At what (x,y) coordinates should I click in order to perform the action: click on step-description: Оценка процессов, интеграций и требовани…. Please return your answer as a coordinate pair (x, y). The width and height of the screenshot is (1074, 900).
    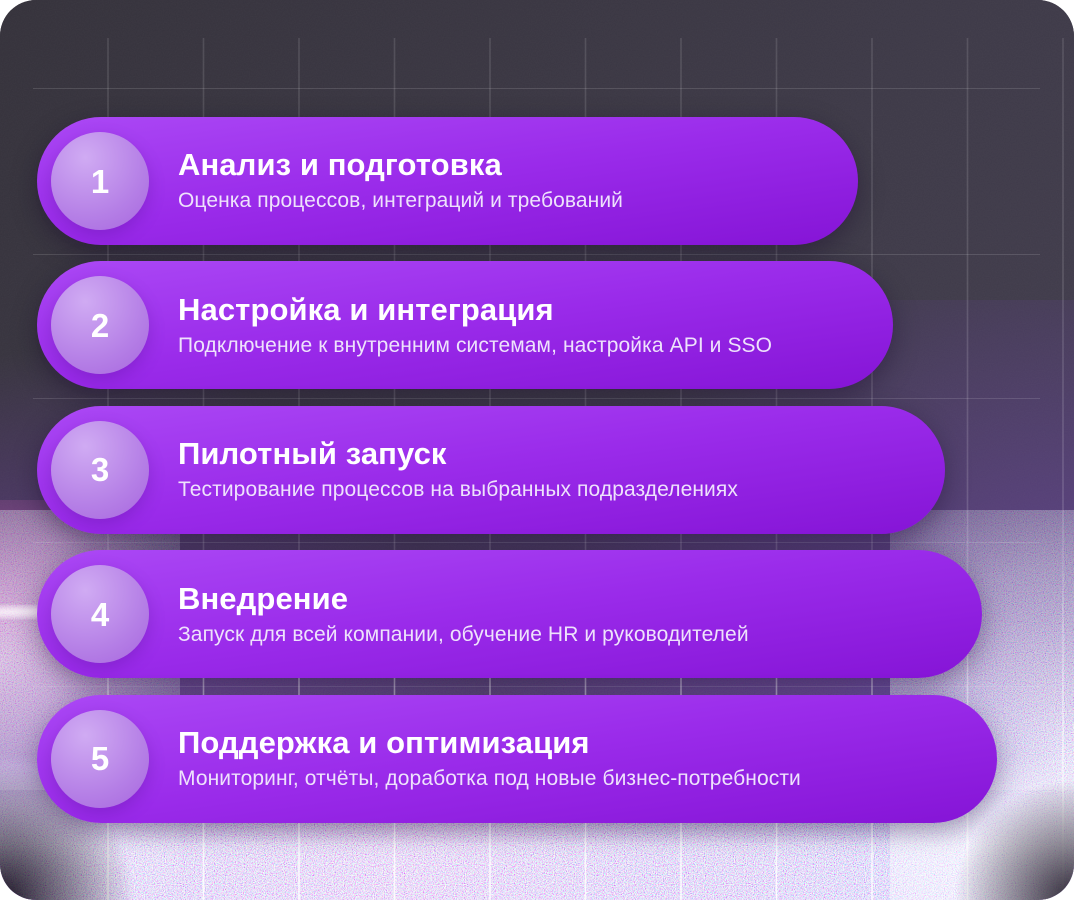
    Looking at the image, I should click on (401, 201).